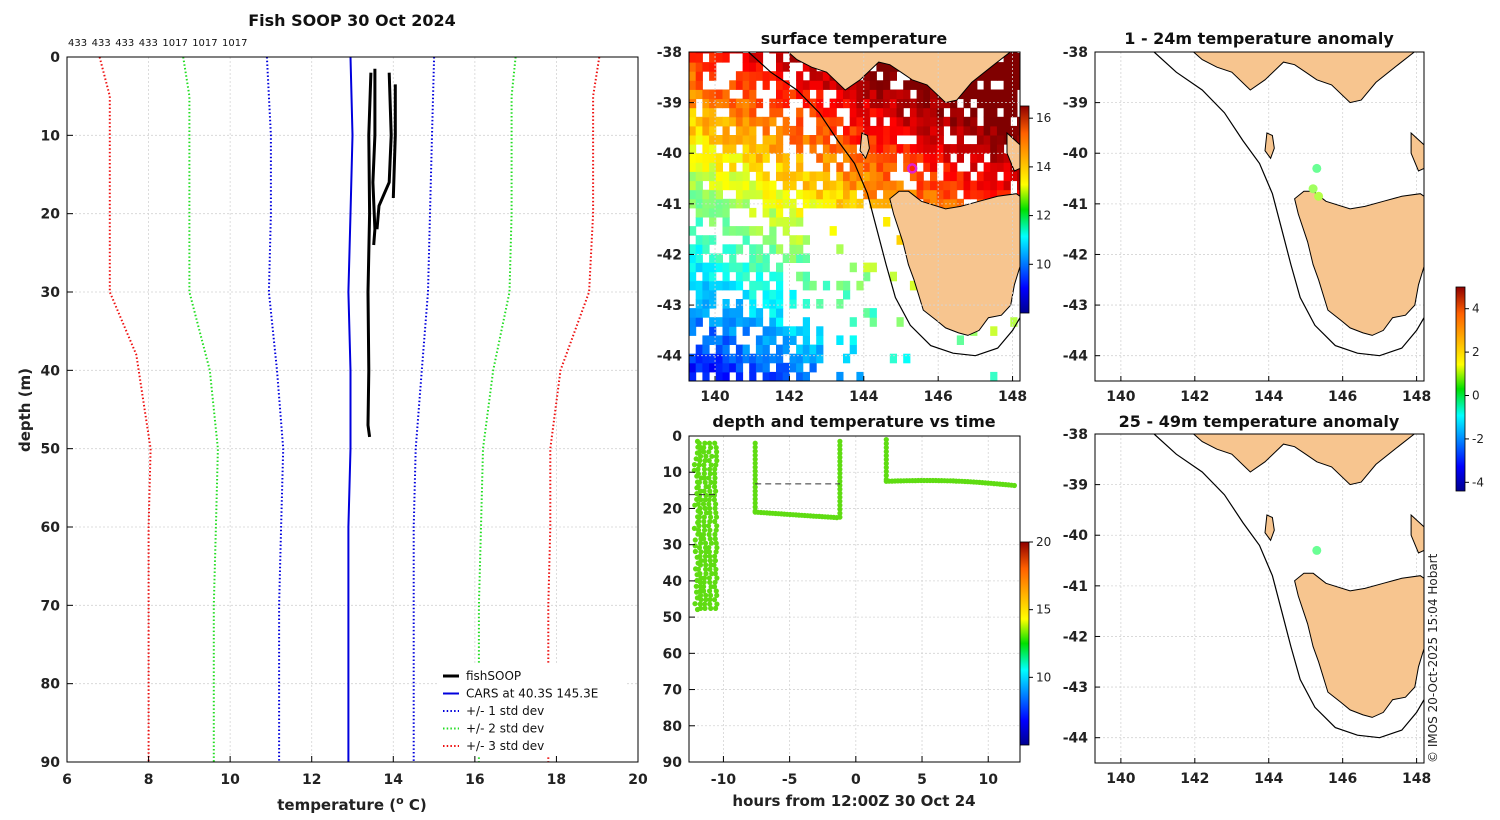 This screenshot has width=1500, height=820. What do you see at coordinates (1075, 104) in the screenshot?
I see `y-tick-label: -39` at bounding box center [1075, 104].